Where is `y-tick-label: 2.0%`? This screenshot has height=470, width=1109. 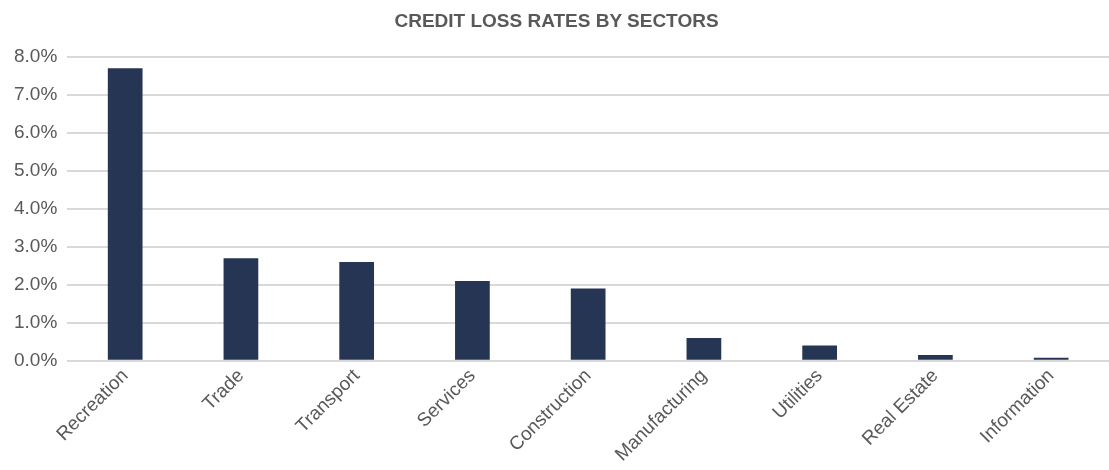 y-tick-label: 2.0% is located at coordinates (35, 283).